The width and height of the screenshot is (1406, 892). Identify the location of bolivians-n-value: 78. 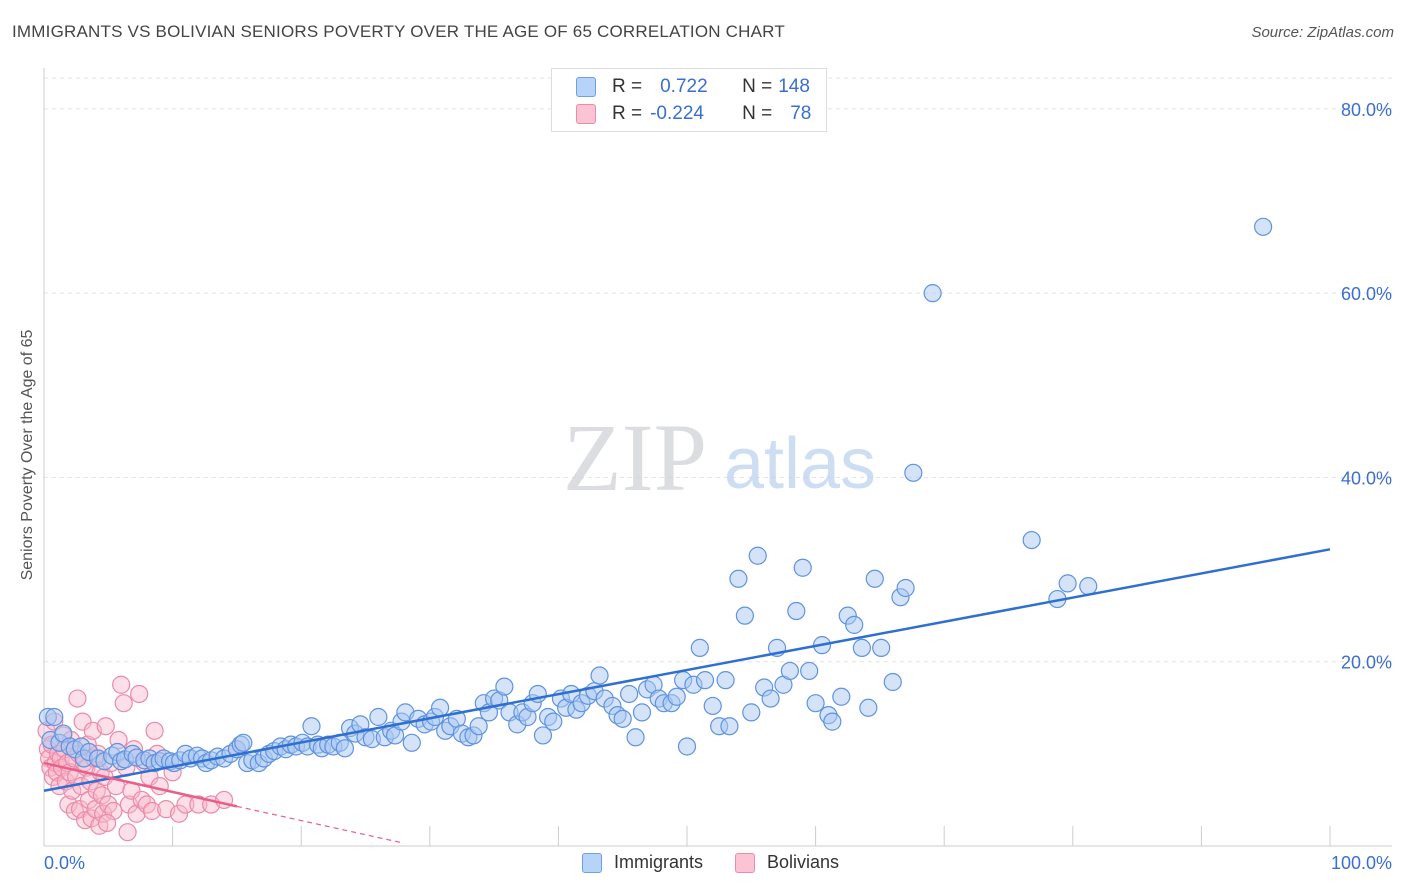
(801, 113).